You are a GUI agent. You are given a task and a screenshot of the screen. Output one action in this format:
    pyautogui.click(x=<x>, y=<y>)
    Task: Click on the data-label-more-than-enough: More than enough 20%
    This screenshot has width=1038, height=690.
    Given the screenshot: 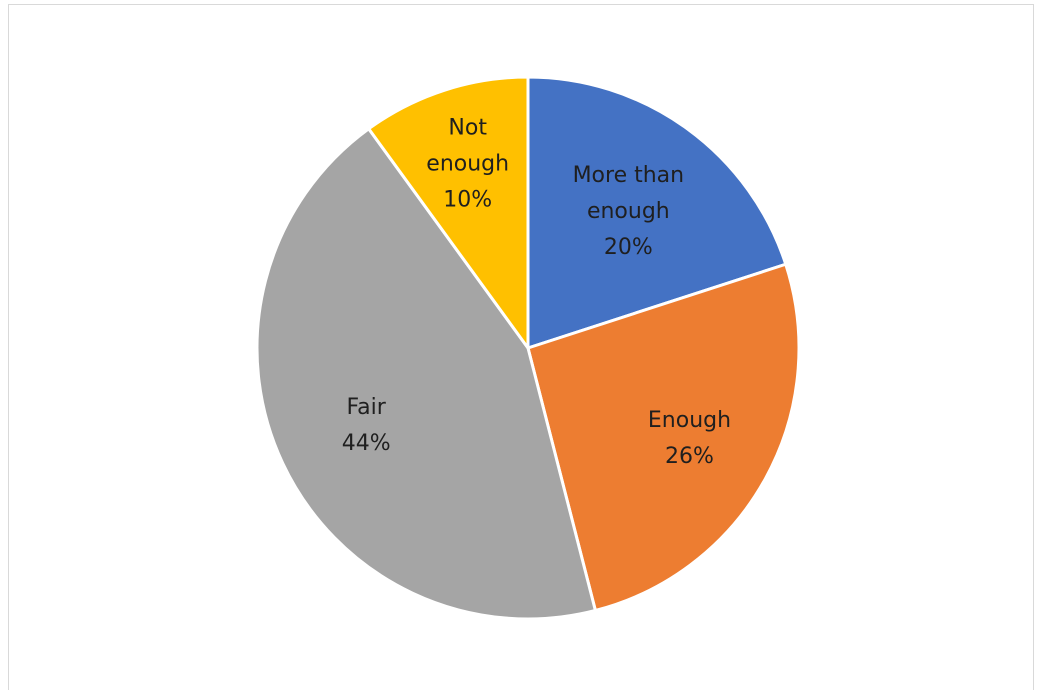 What is the action you would take?
    pyautogui.click(x=629, y=211)
    